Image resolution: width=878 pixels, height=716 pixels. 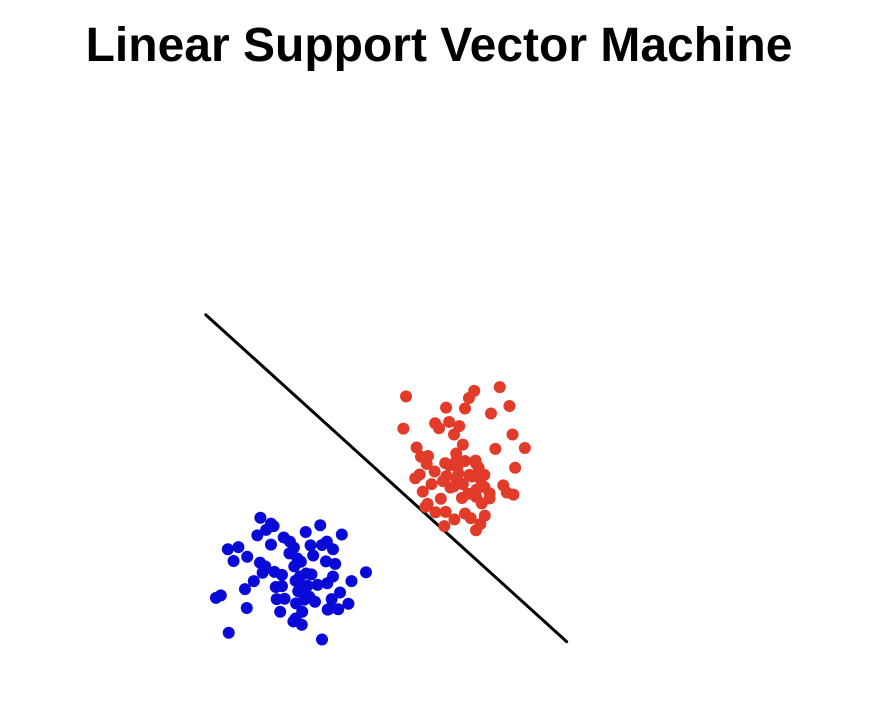 I want to click on chart-title: Linear Support Vector Machine, so click(x=439, y=45).